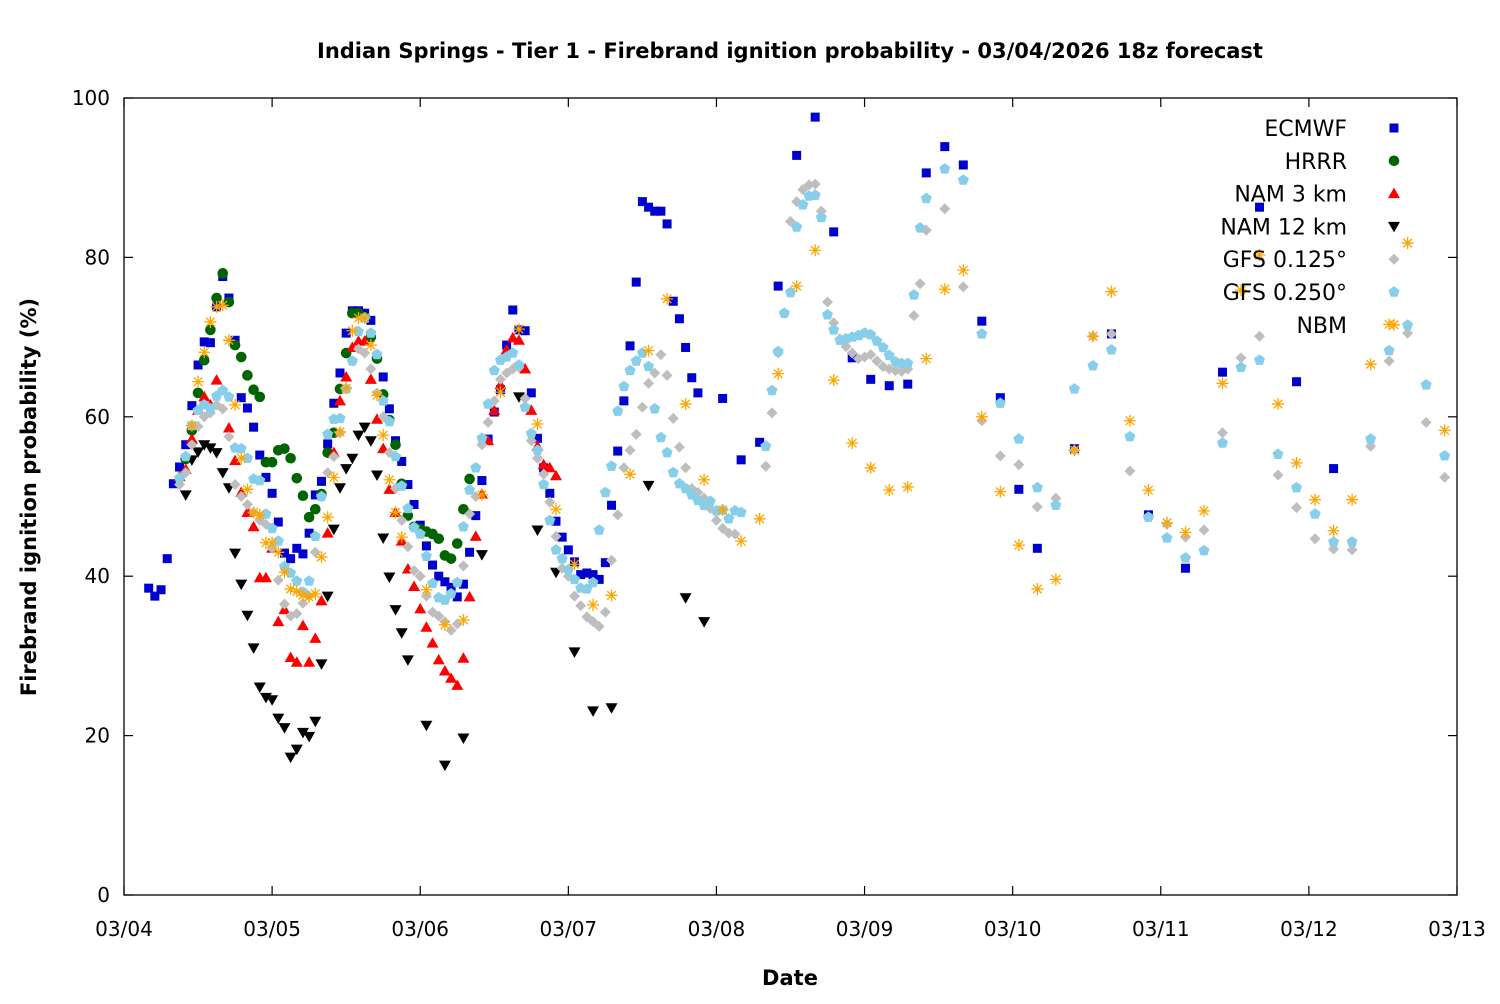  What do you see at coordinates (103, 895) in the screenshot?
I see `y-tick-label: 0` at bounding box center [103, 895].